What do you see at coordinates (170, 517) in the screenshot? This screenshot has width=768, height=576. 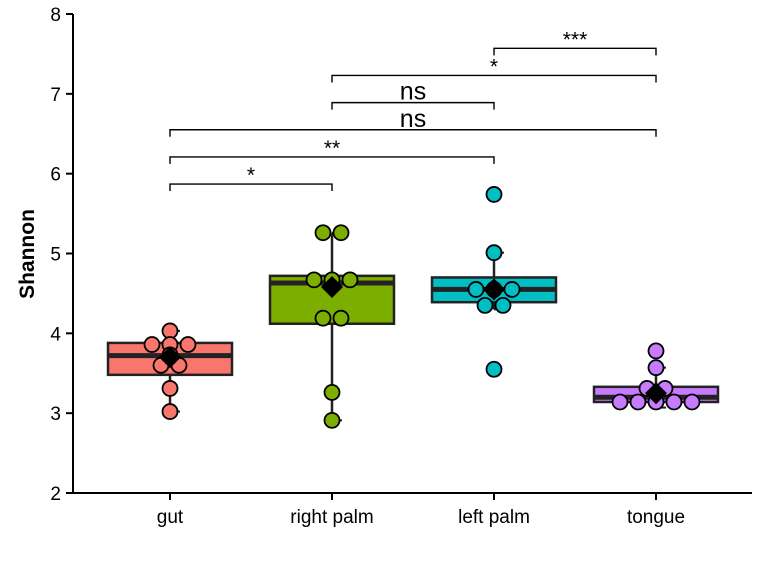 I see `x-tick-label: gut` at bounding box center [170, 517].